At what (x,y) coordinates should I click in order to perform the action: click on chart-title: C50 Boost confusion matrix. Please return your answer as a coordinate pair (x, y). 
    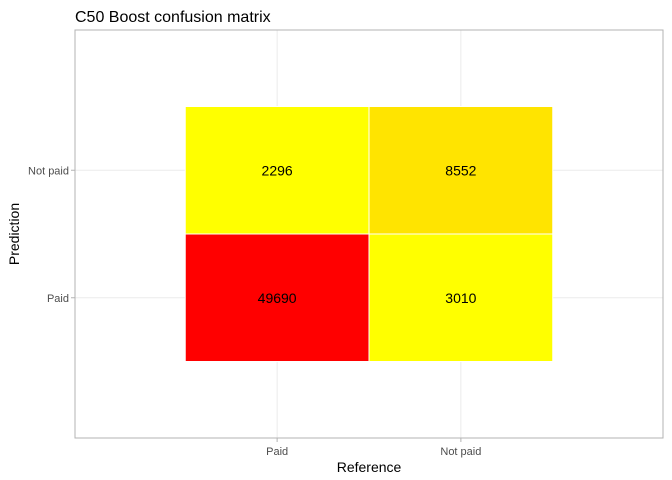
    Looking at the image, I should click on (173, 17).